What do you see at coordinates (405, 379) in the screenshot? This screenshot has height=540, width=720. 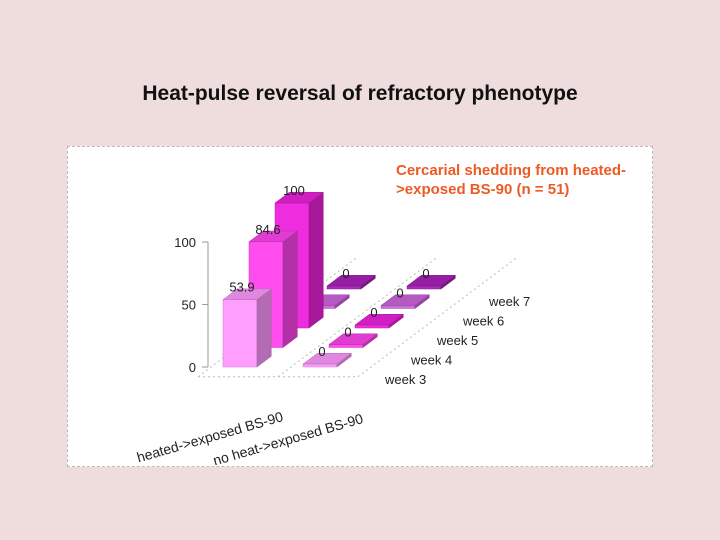 I see `series-label: week 3` at bounding box center [405, 379].